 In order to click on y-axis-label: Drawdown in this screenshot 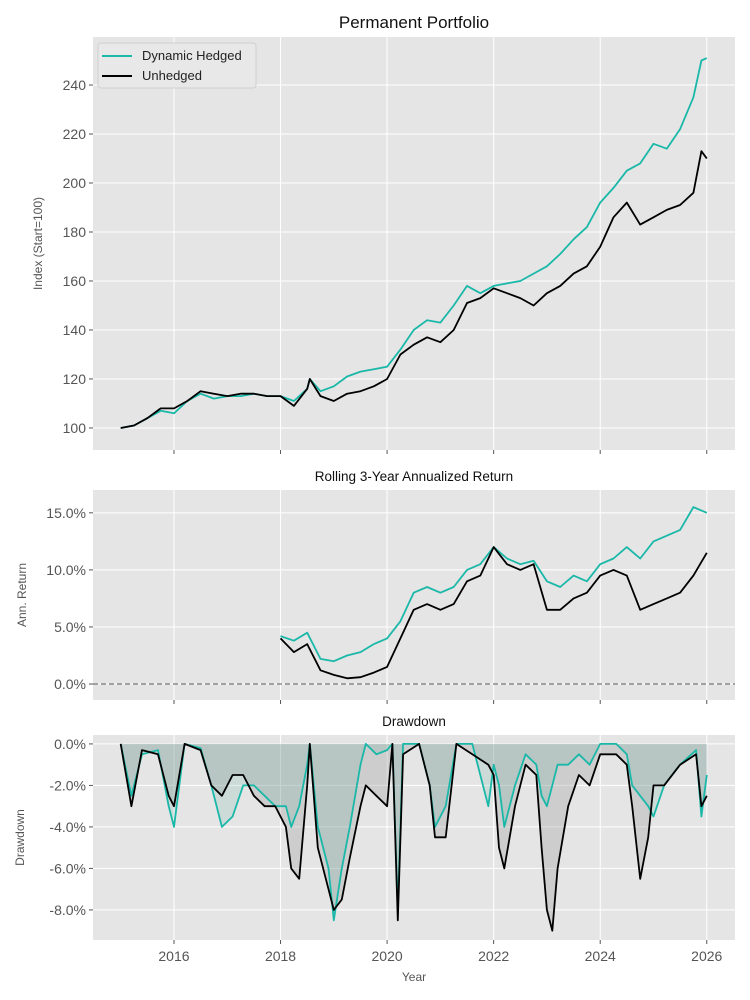, I will do `click(20, 837)`.